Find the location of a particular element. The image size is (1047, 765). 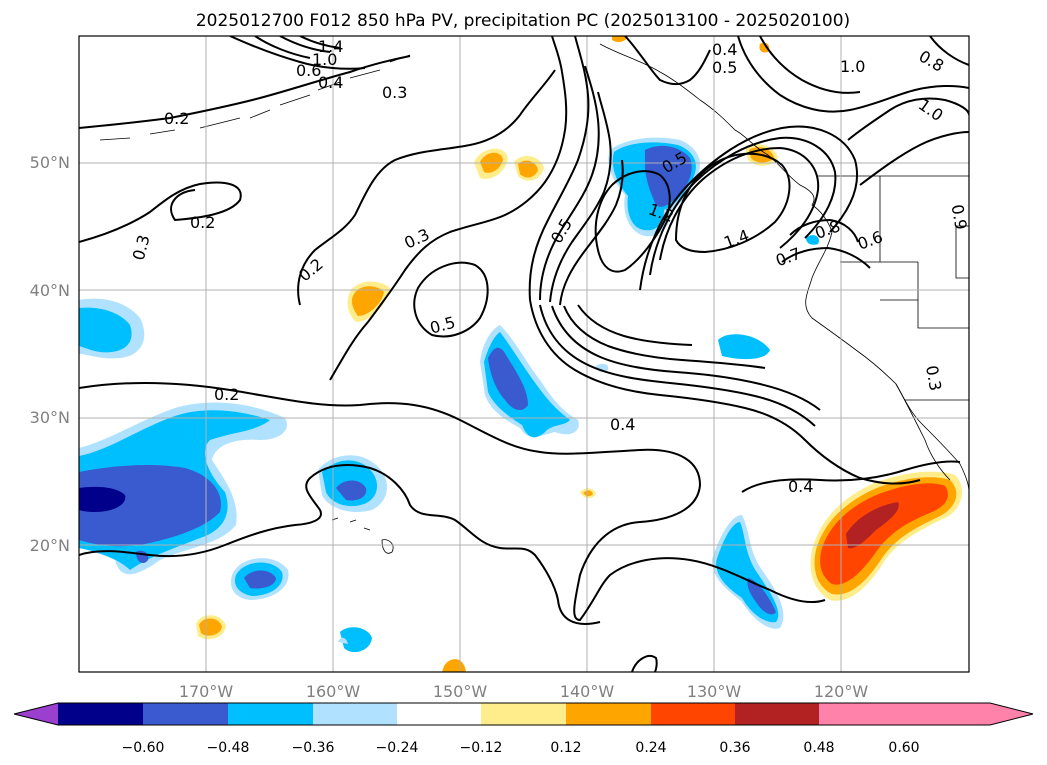

shade-south-strong is located at coordinates (761, 596).